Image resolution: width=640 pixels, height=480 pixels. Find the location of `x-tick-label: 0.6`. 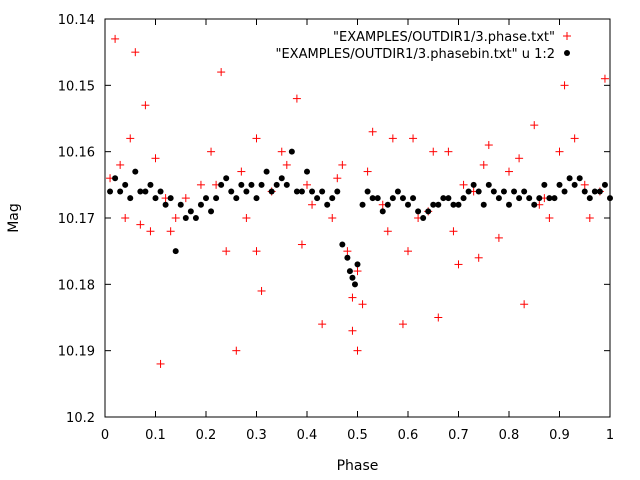

x-tick-label: 0.6 is located at coordinates (408, 435).